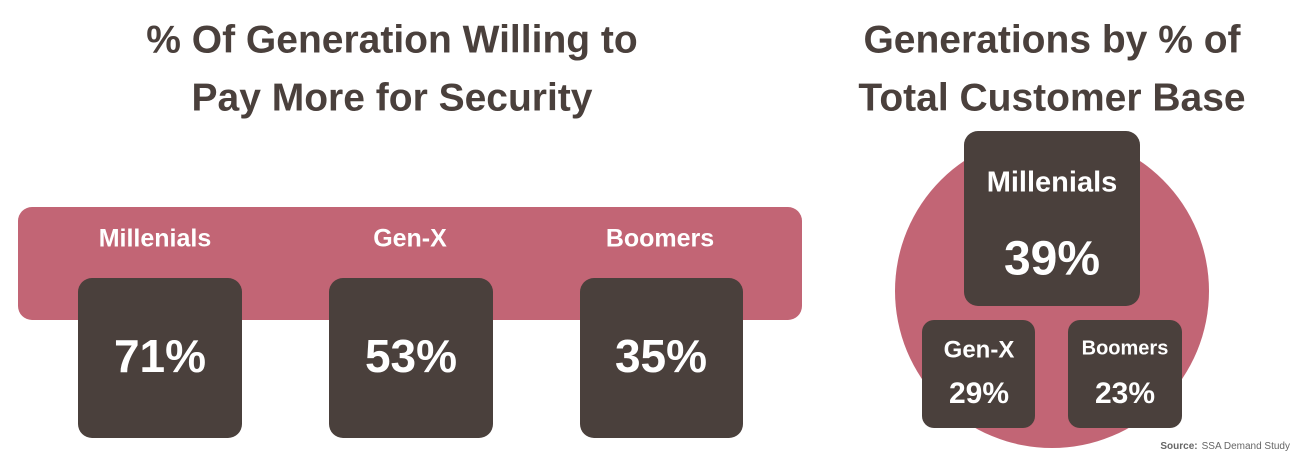  I want to click on value: 71%, so click(160, 356).